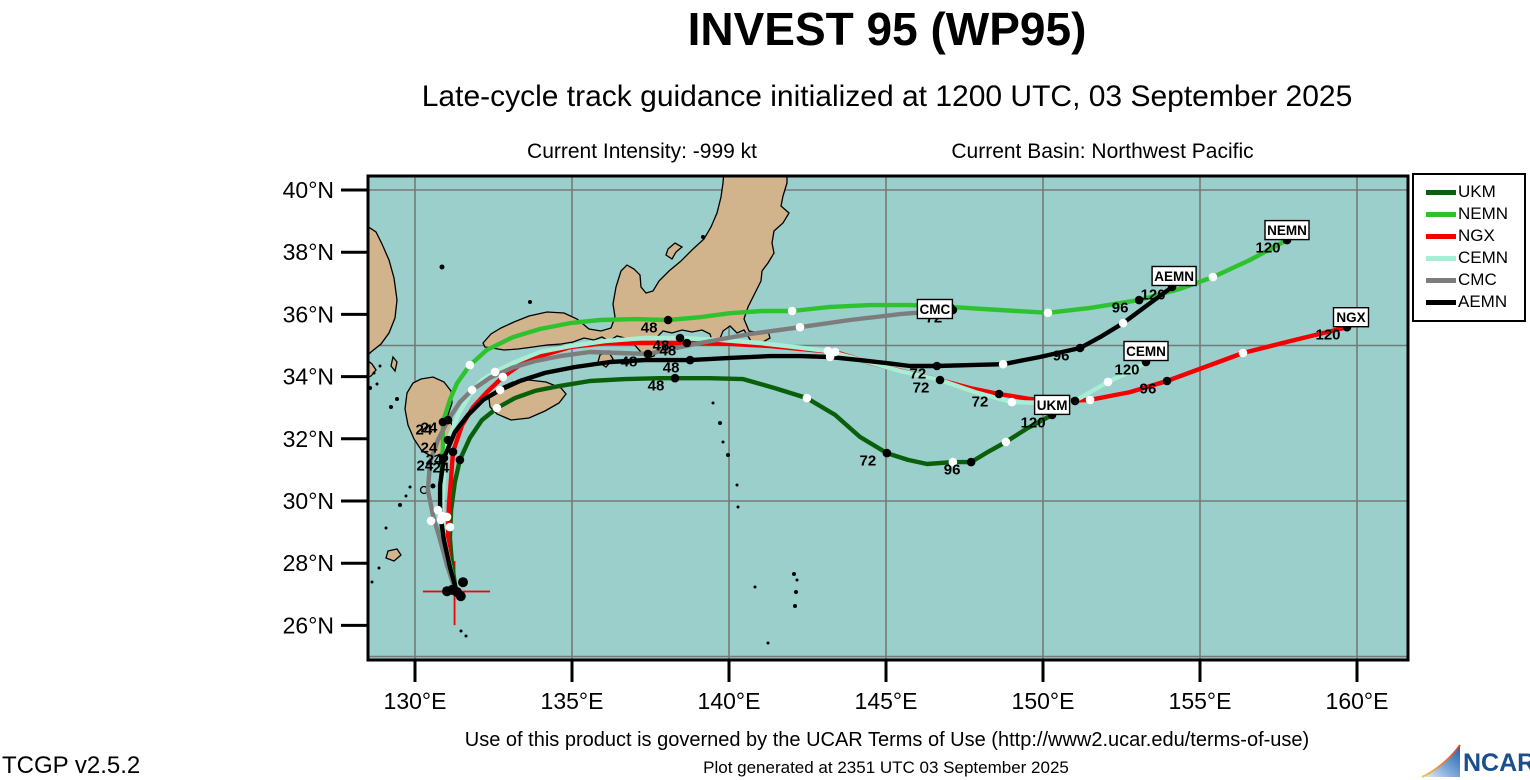 Image resolution: width=1530 pixels, height=780 pixels. What do you see at coordinates (1043, 701) in the screenshot?
I see `lon-tick-label: 150°E` at bounding box center [1043, 701].